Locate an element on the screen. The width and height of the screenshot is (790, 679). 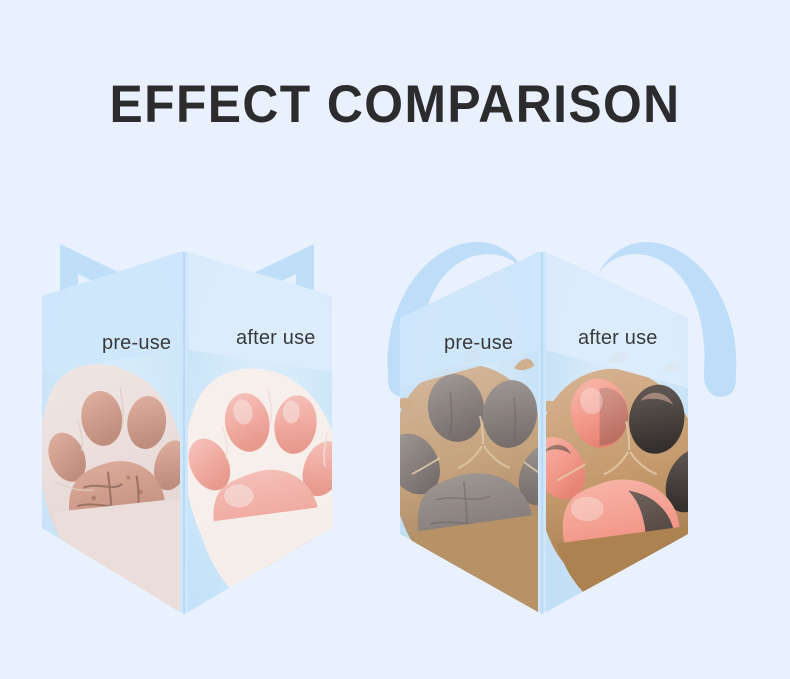
page-title: EFFECT COMPARISON is located at coordinates (395, 104).